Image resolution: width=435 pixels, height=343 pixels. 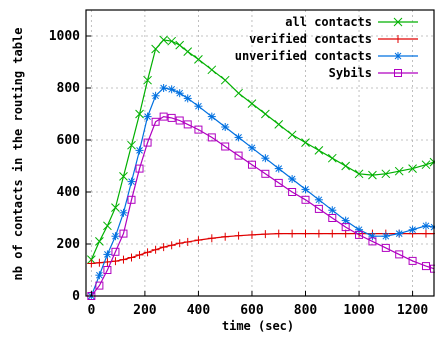 What do you see at coordinates (261, 248) in the screenshot?
I see `series-verified-contacts` at bounding box center [261, 248].